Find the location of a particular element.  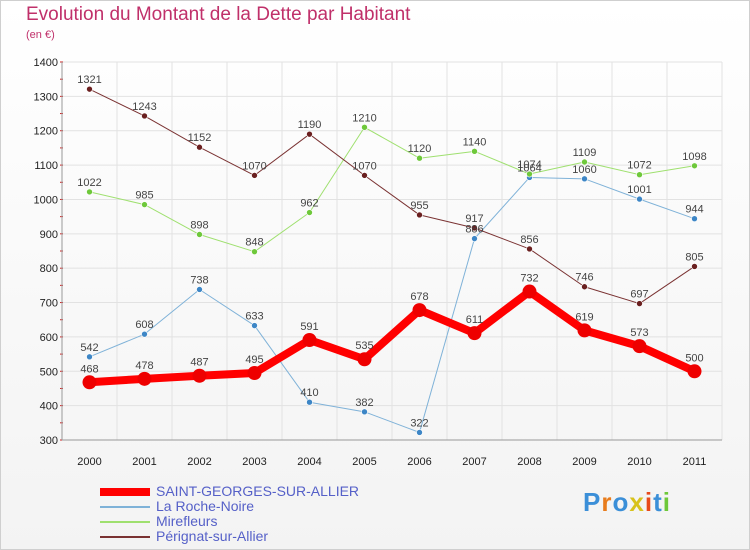

legend-label: SAINT-GEORGES-SUR-ALLIER is located at coordinates (258, 491).